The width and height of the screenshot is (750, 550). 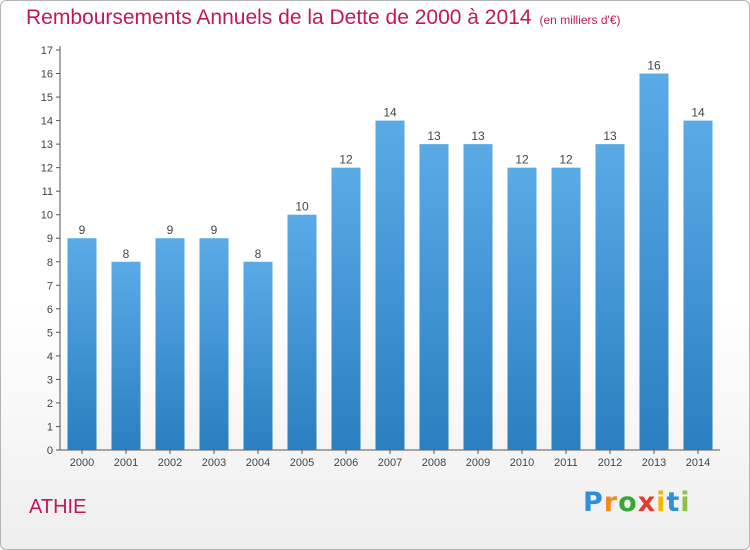 I want to click on logo-letter: t, so click(x=673, y=502).